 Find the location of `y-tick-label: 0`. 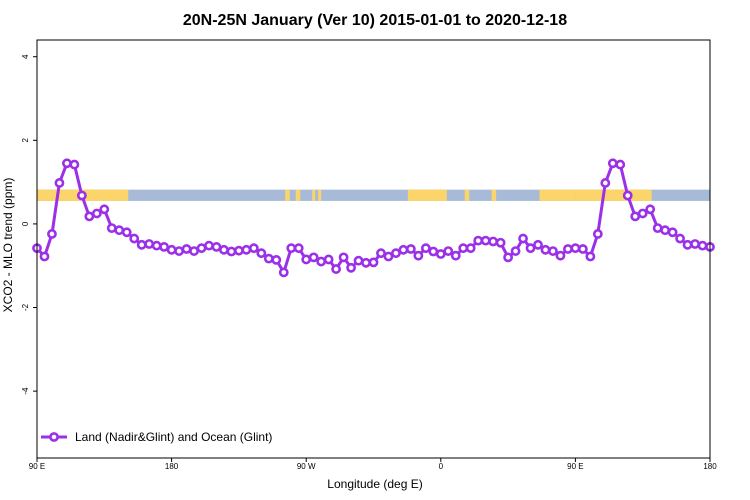

y-tick-label: 0 is located at coordinates (25, 223).